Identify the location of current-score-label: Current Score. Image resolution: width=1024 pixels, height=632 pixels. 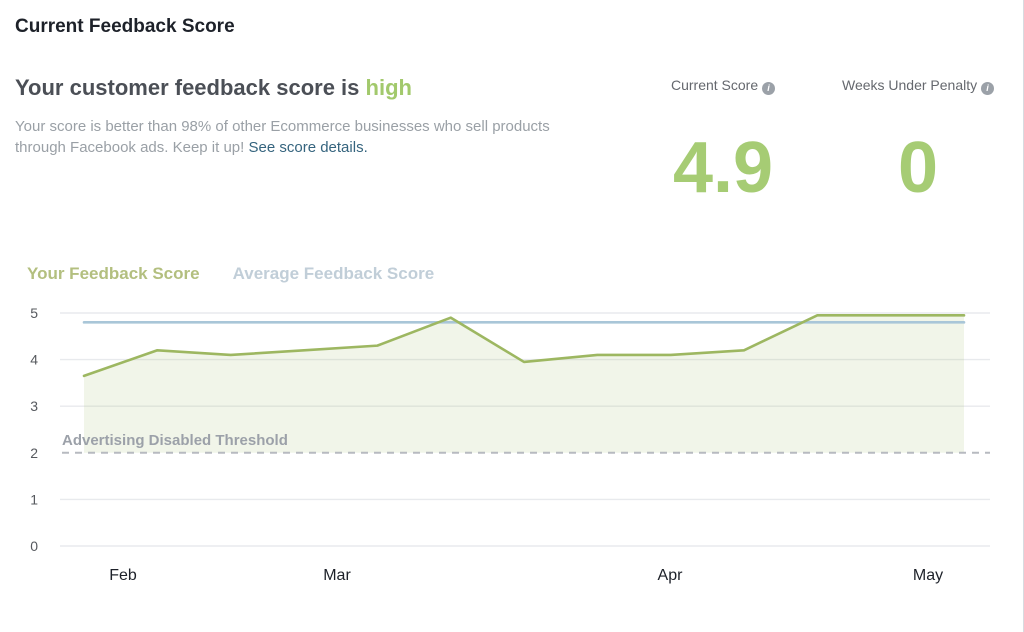
(714, 85).